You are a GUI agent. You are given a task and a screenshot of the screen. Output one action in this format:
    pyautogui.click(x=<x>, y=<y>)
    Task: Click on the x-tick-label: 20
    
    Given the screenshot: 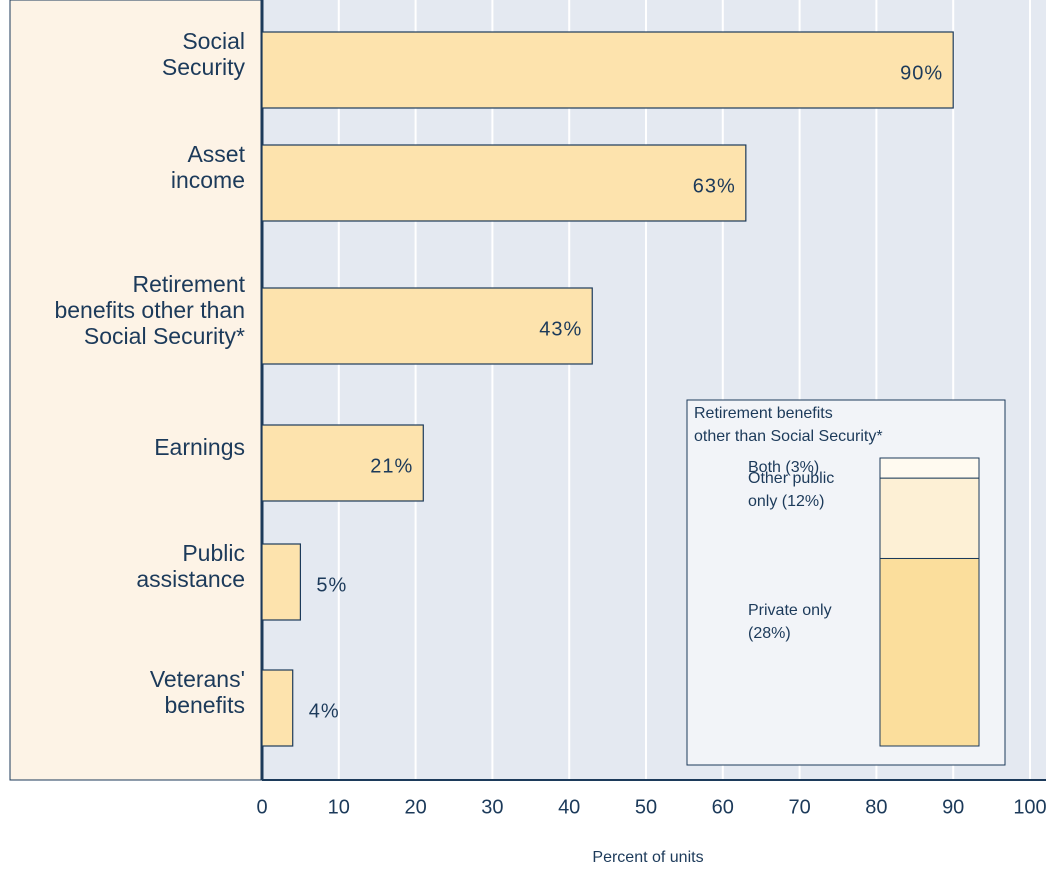 What is the action you would take?
    pyautogui.click(x=415, y=807)
    